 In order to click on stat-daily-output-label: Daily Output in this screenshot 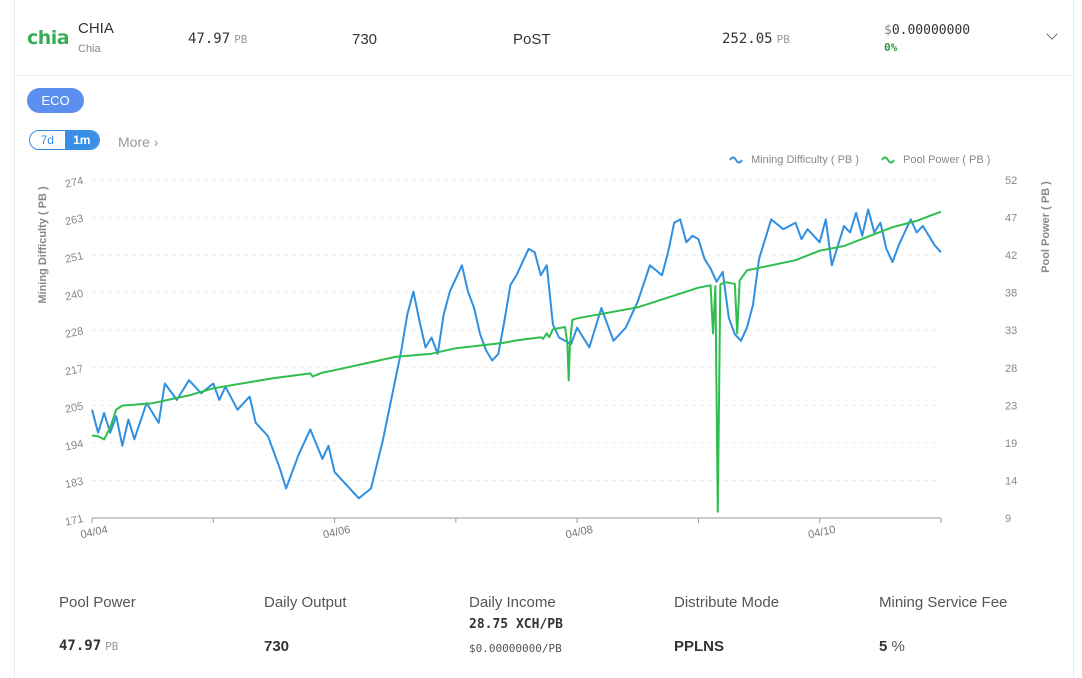, I will do `click(305, 602)`.